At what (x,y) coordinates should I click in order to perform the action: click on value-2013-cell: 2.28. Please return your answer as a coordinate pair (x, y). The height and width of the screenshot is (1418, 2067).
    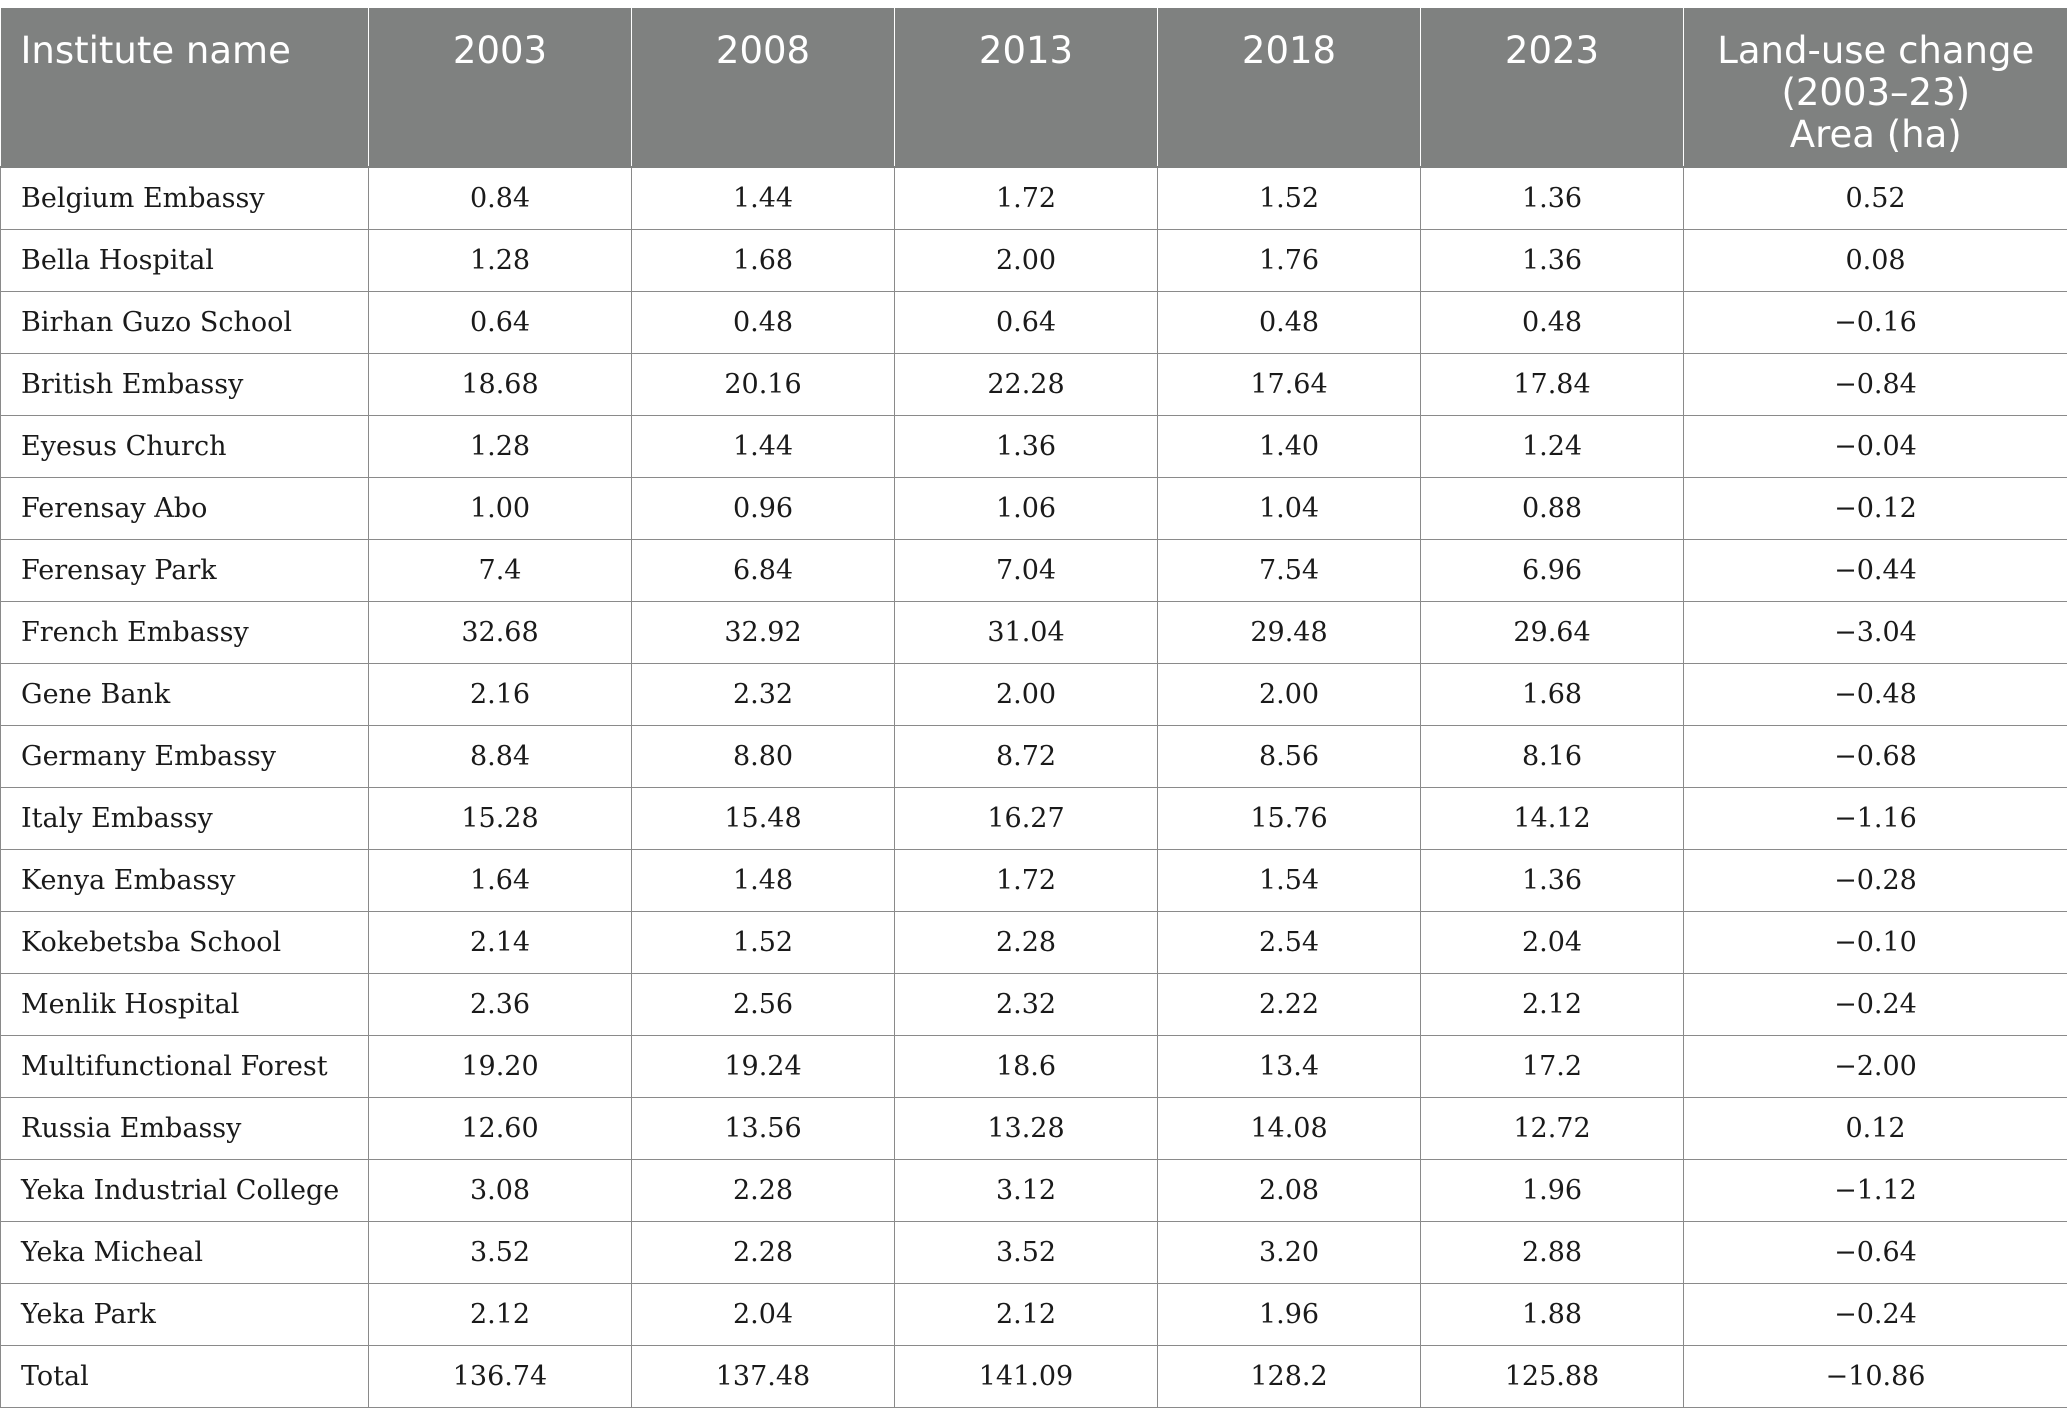
    Looking at the image, I should click on (1026, 942).